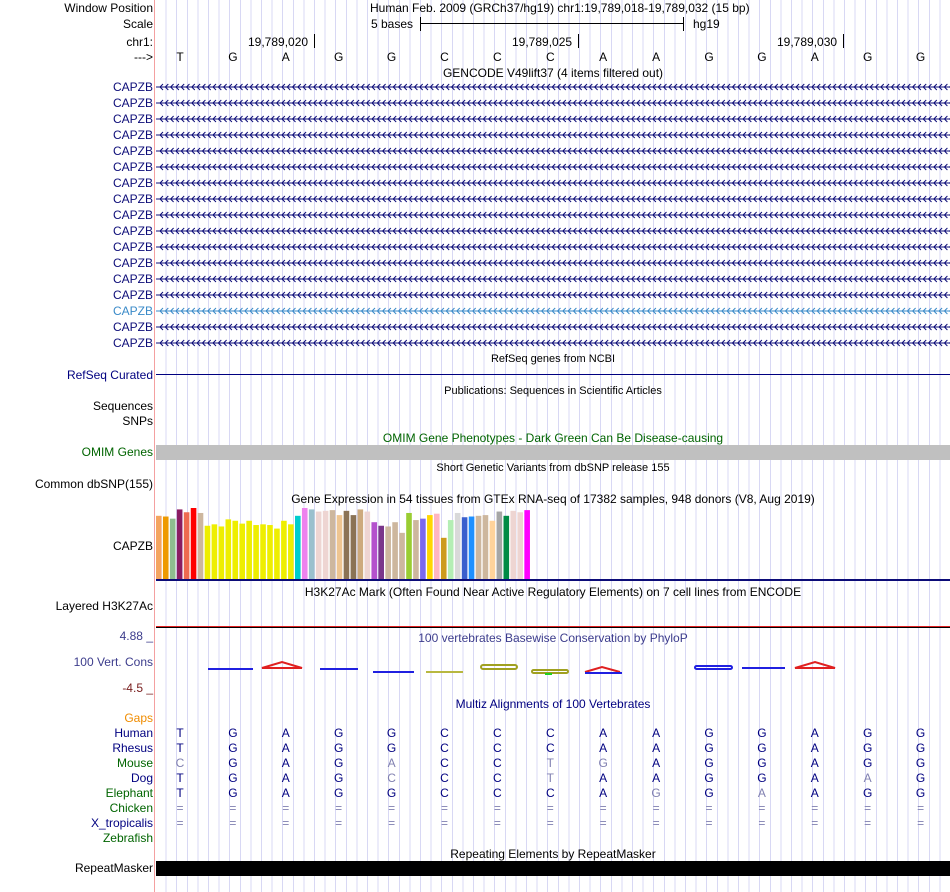 This screenshot has height=892, width=950. I want to click on omim-gene-bar, so click(553, 452).